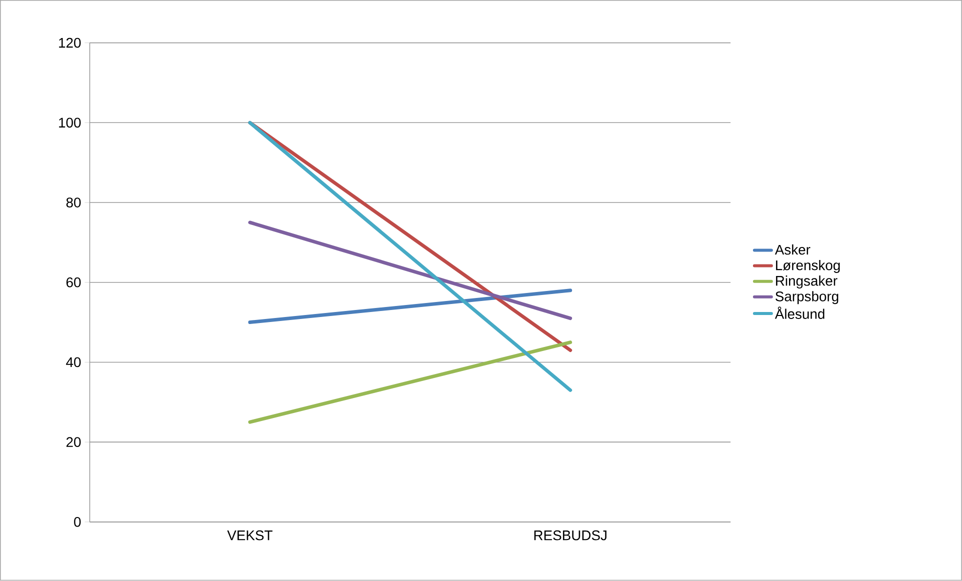  What do you see at coordinates (73, 283) in the screenshot?
I see `y-tick-label: 60` at bounding box center [73, 283].